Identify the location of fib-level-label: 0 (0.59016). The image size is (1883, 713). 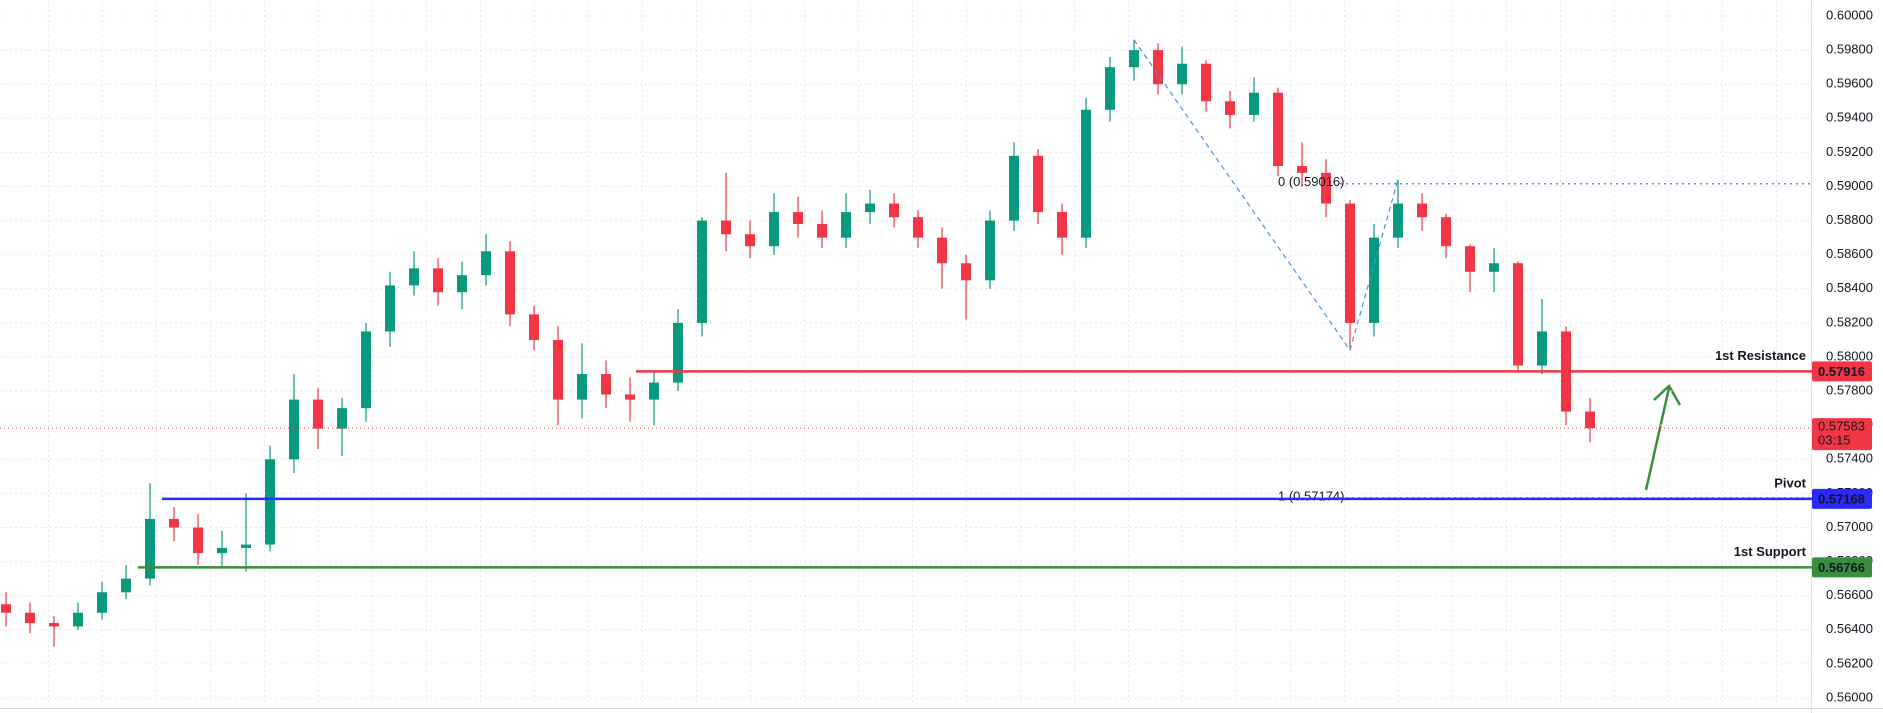
(1311, 181).